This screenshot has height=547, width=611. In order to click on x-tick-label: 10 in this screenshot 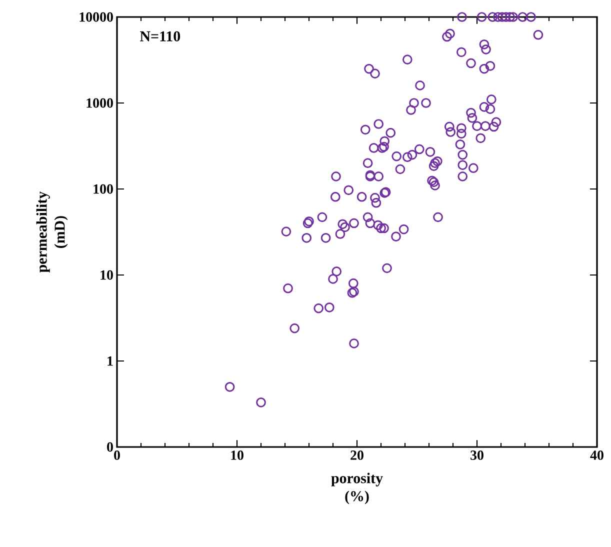, I will do `click(237, 455)`.